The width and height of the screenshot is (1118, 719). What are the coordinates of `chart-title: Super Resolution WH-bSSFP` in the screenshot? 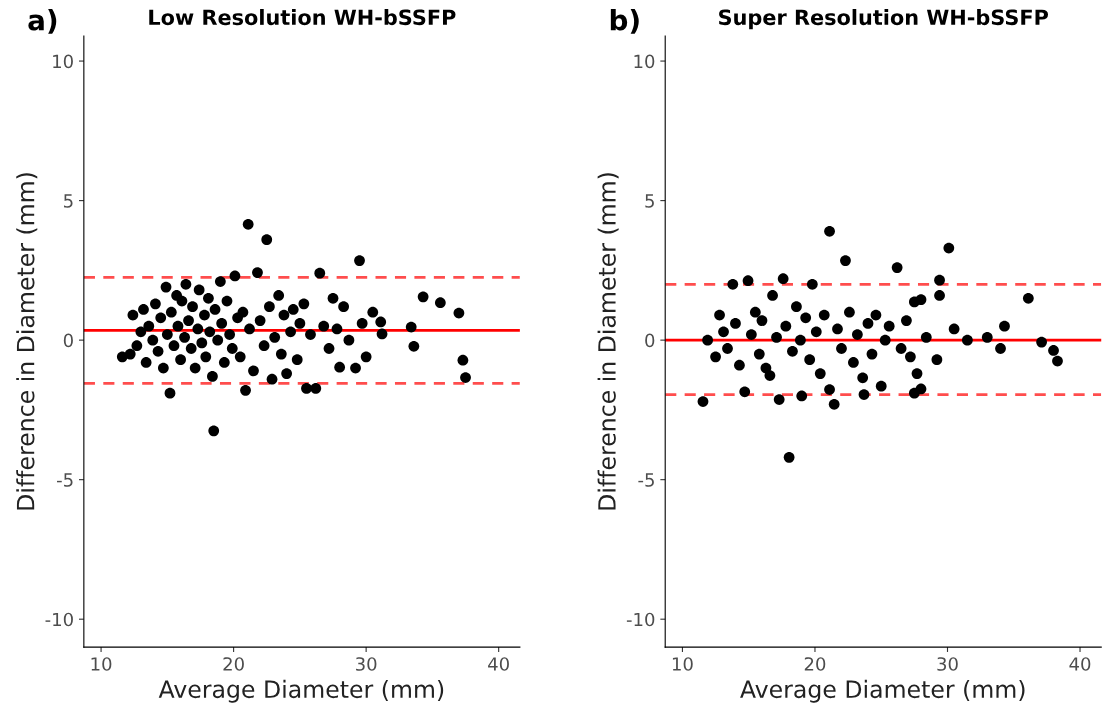 It's located at (884, 19).